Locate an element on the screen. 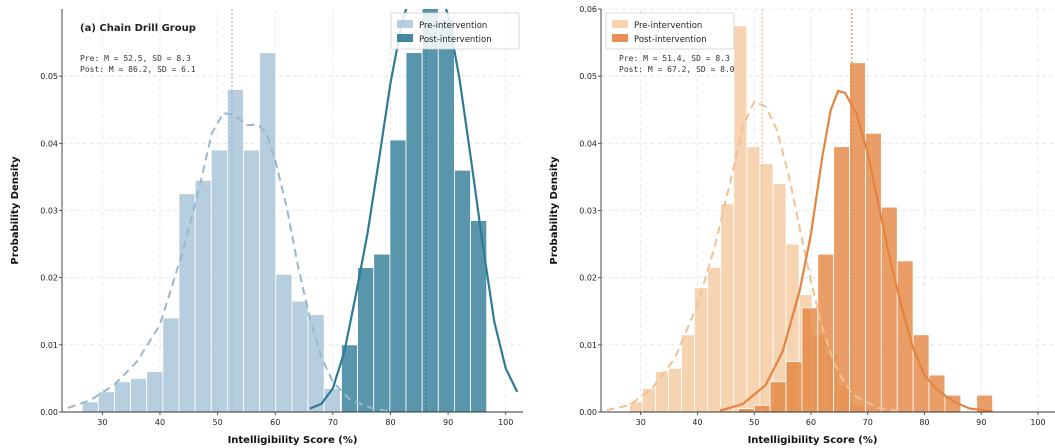 Image resolution: width=1055 pixels, height=448 pixels. stats-annotation: Post: M = 86.2, SD = 6.1 is located at coordinates (138, 69).